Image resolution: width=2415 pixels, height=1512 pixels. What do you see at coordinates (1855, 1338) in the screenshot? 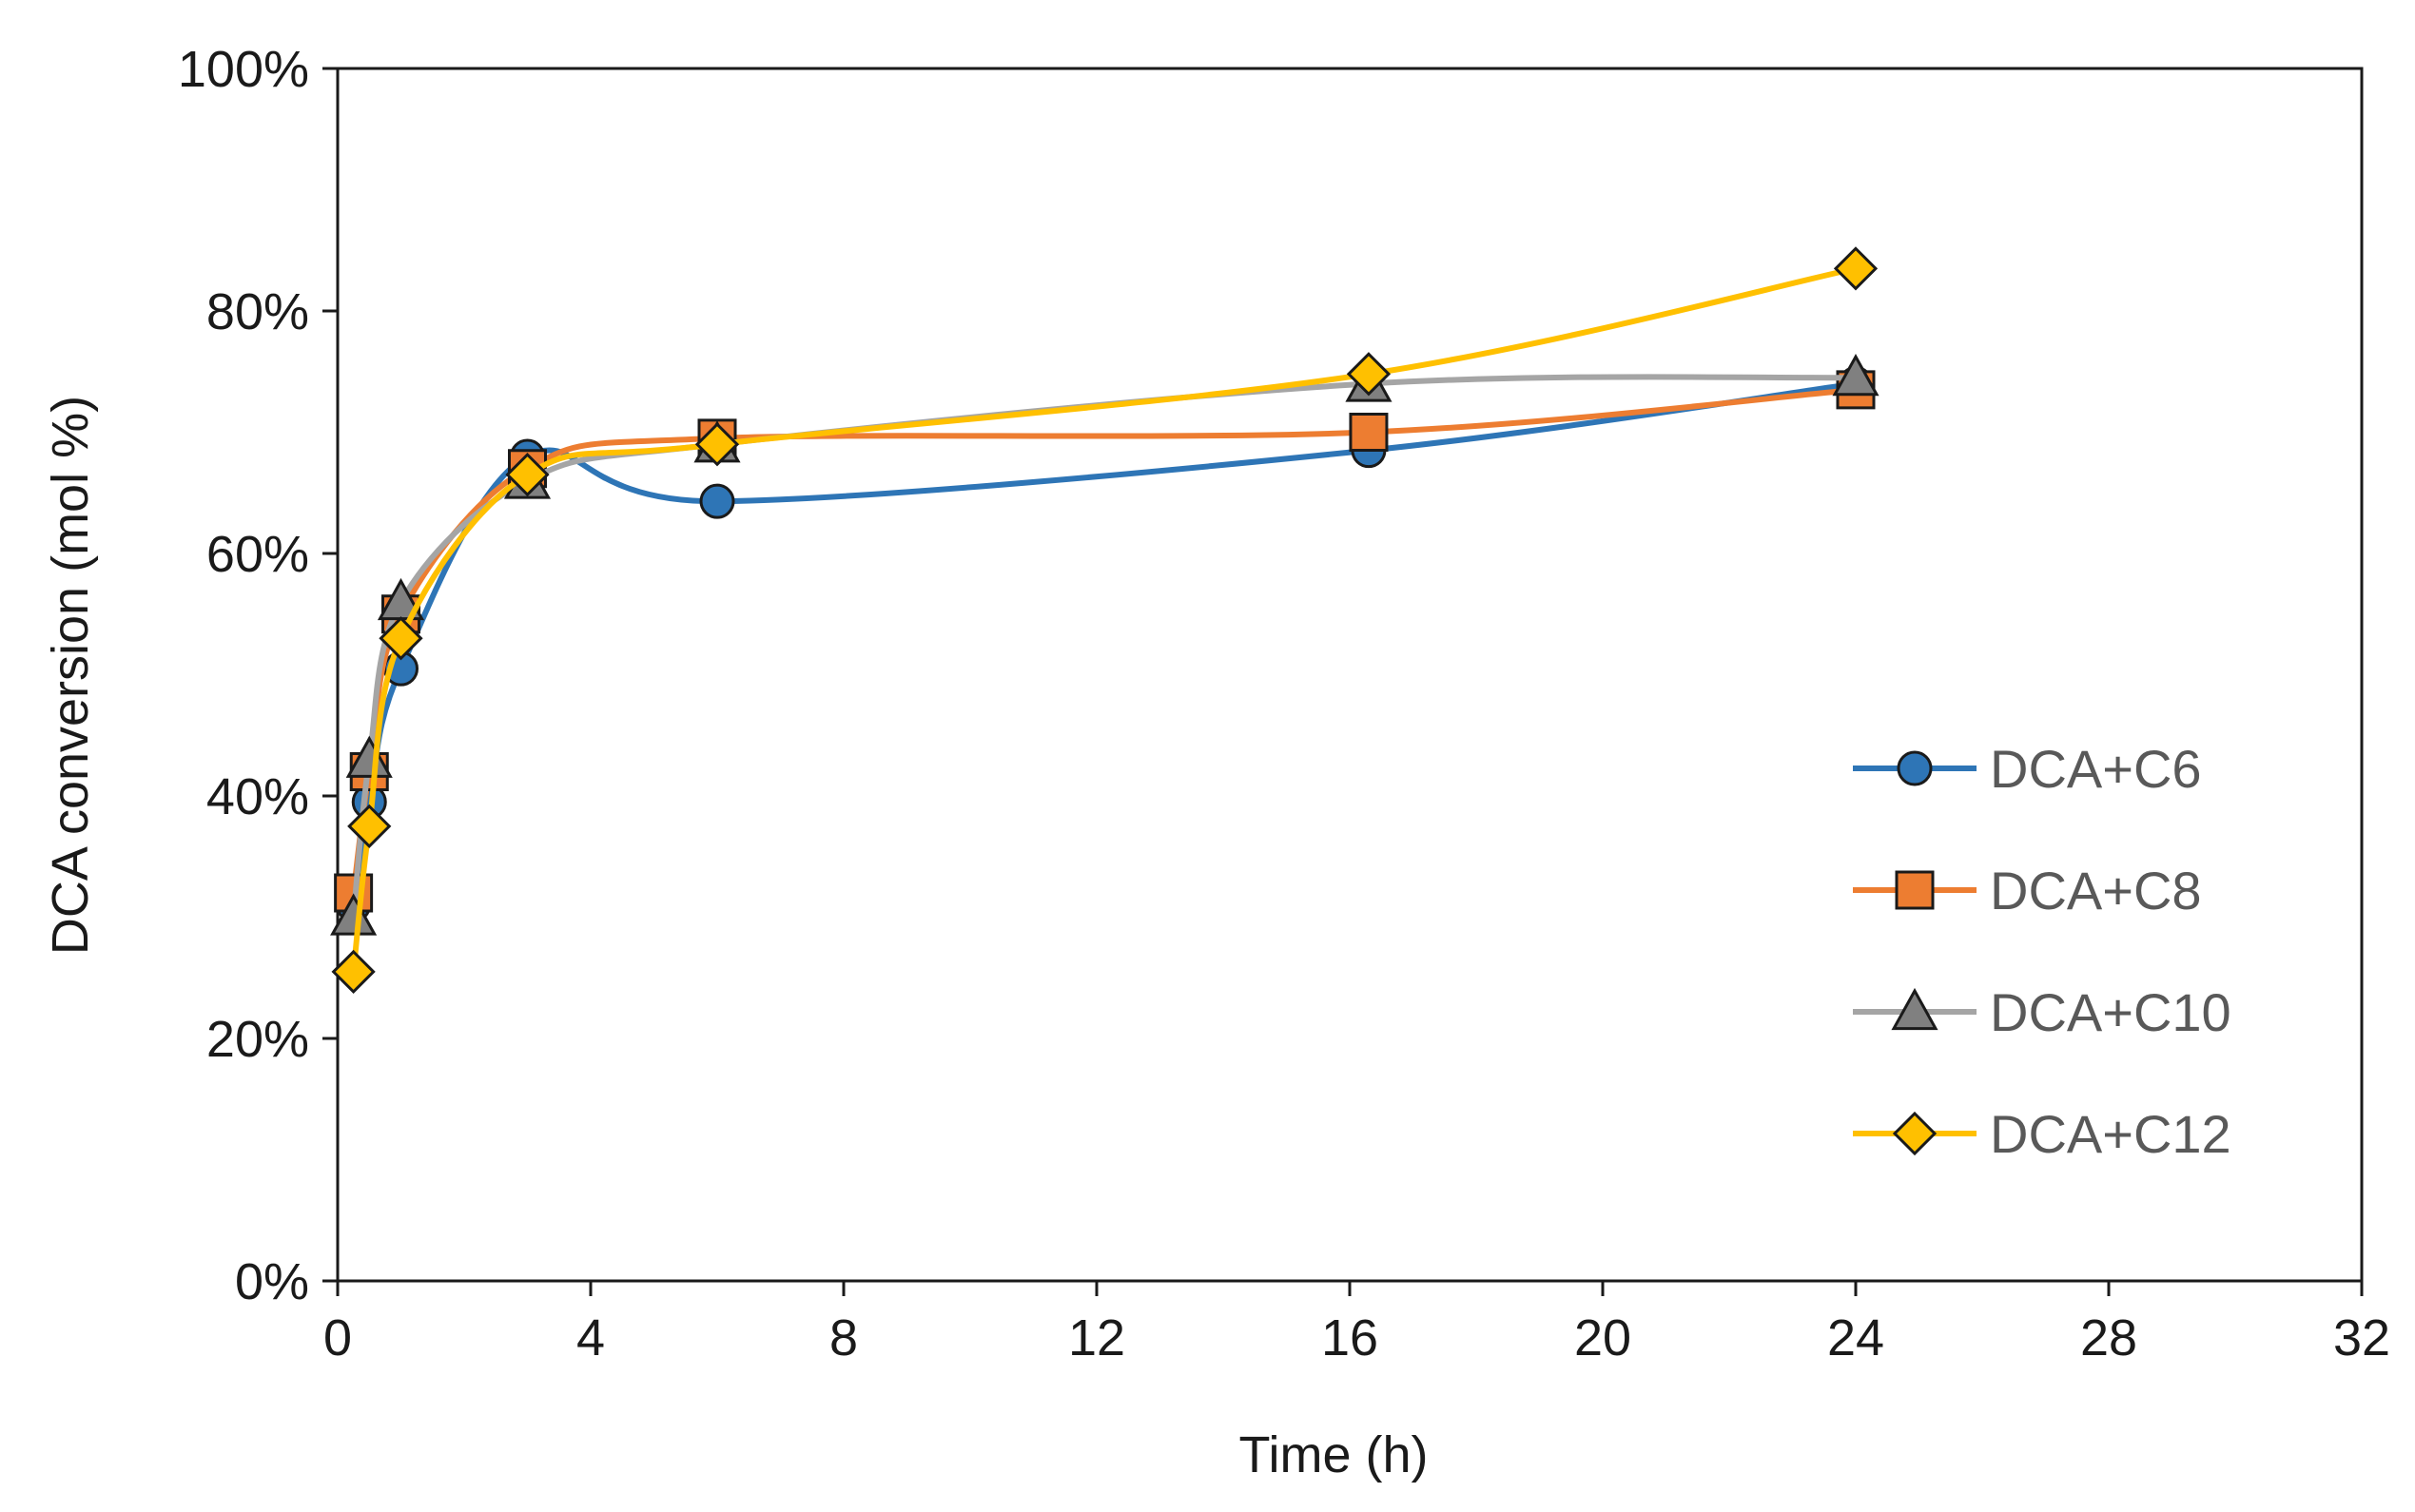
I see `x-tick-label: 24` at bounding box center [1855, 1338].